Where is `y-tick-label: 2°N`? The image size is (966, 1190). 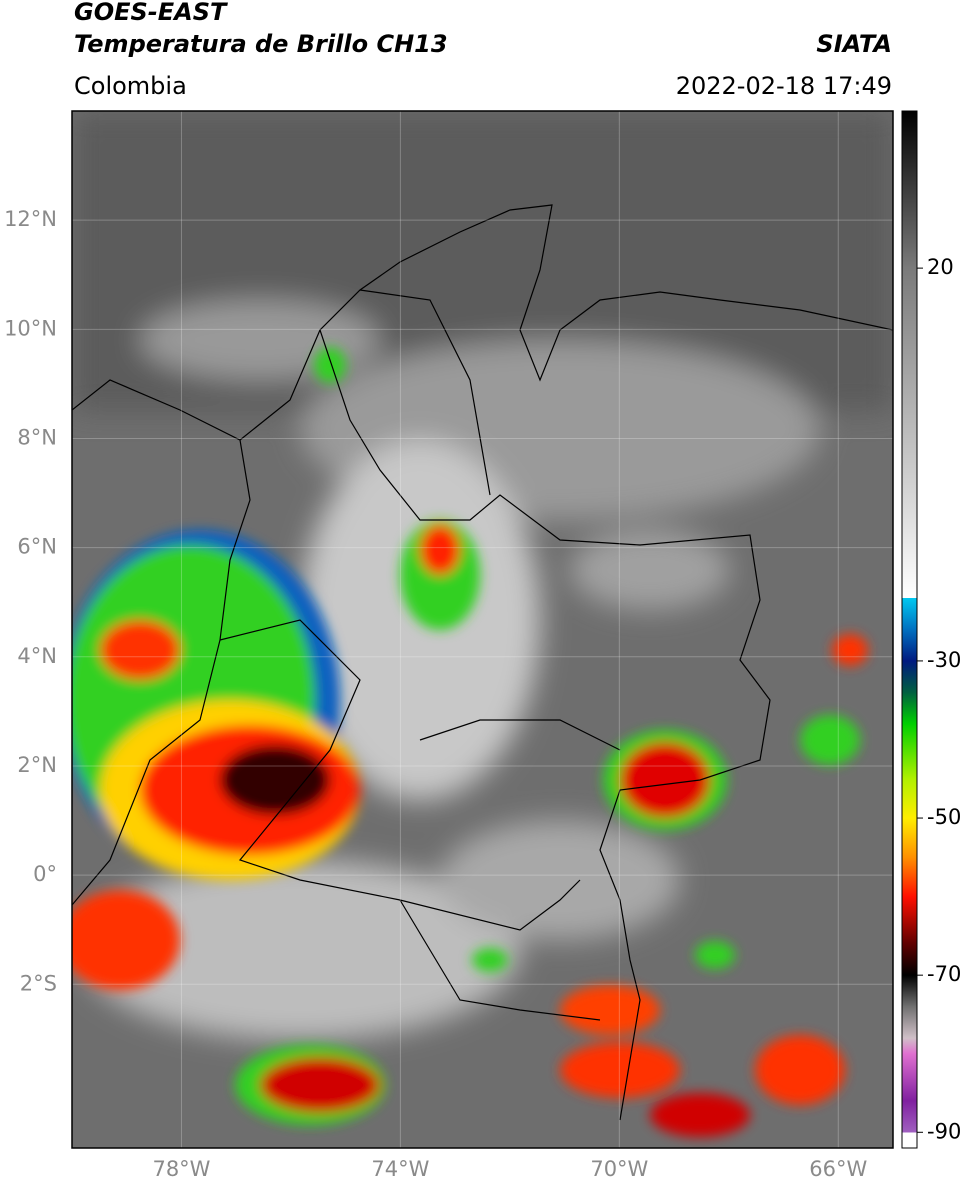 y-tick-label: 2°N is located at coordinates (37, 765).